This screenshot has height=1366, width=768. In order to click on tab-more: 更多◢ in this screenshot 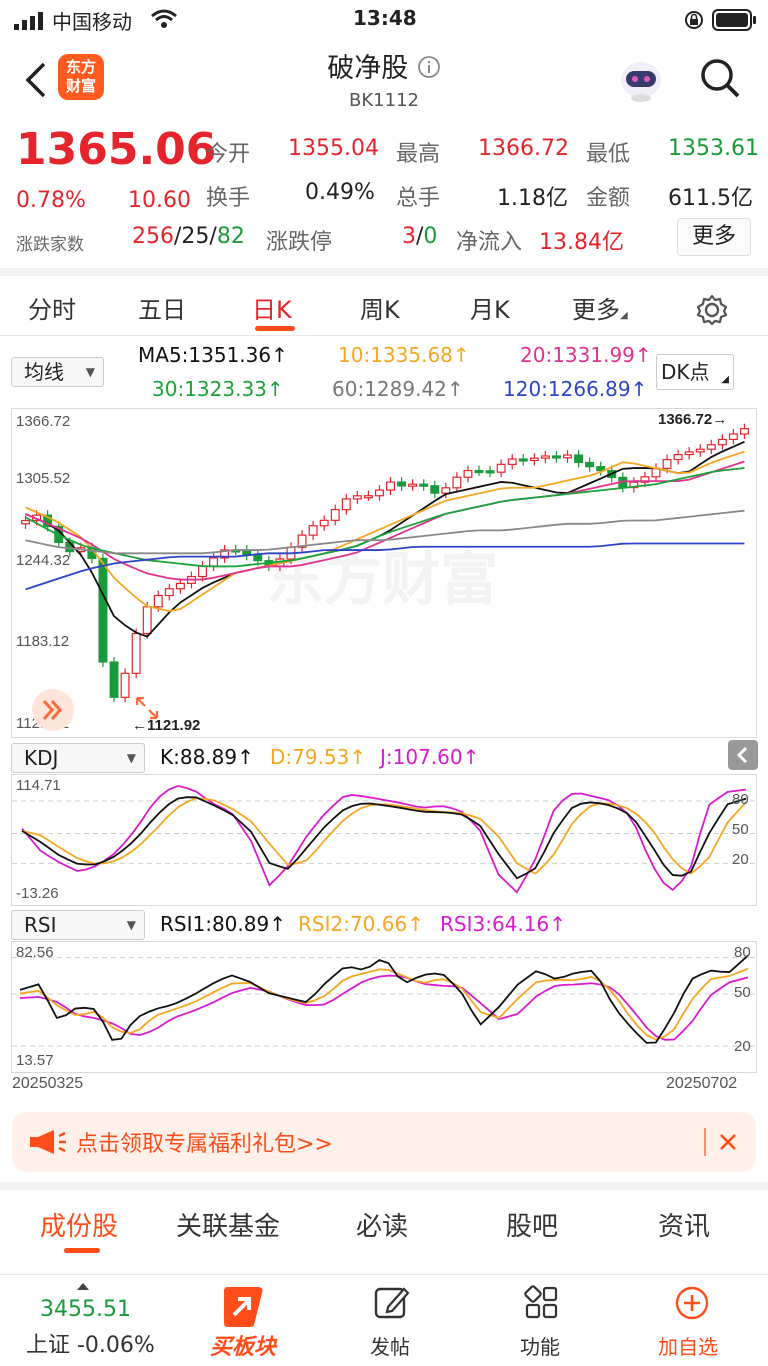, I will do `click(600, 310)`.